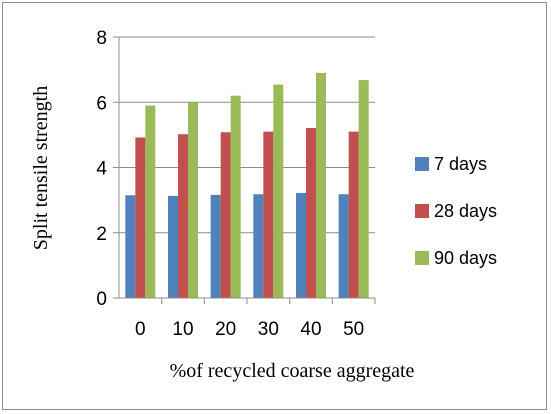  What do you see at coordinates (465, 258) in the screenshot?
I see `legend-label: 90 days` at bounding box center [465, 258].